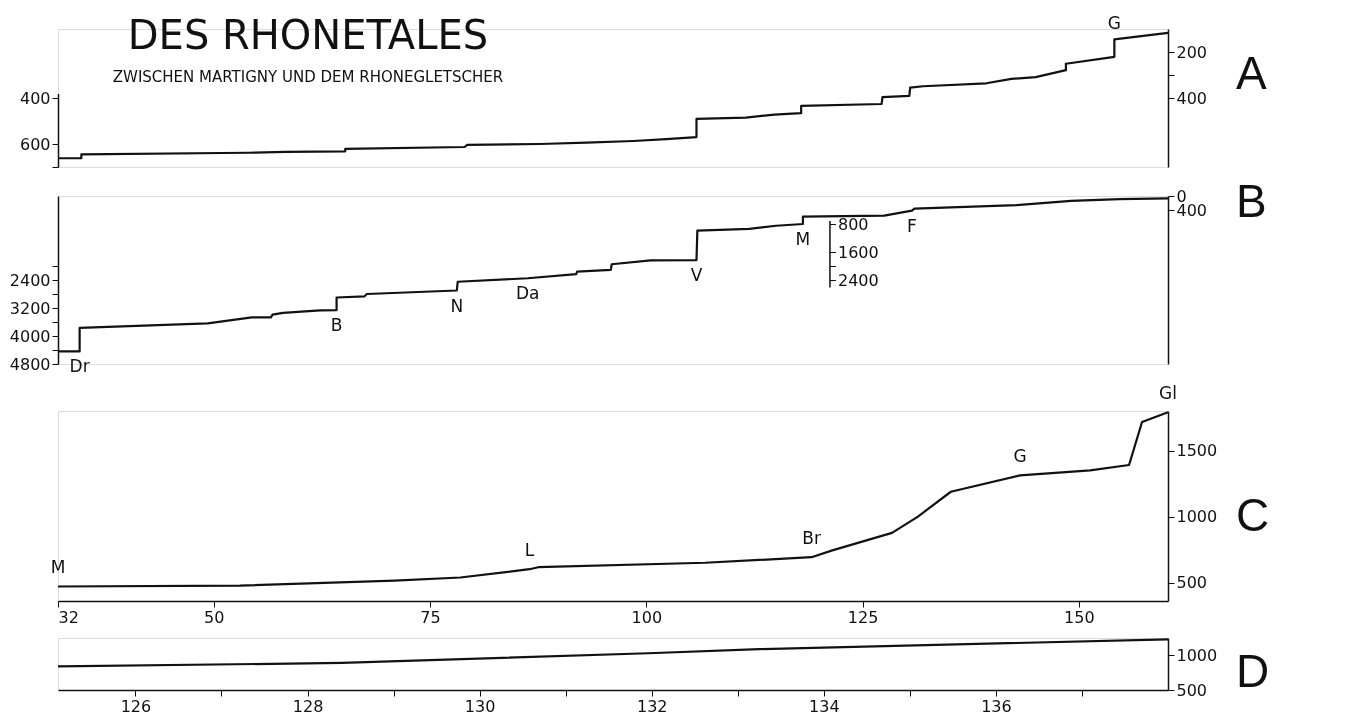 The image size is (1355, 722). What do you see at coordinates (853, 224) in the screenshot?
I see `y3-tick-label: 800` at bounding box center [853, 224].